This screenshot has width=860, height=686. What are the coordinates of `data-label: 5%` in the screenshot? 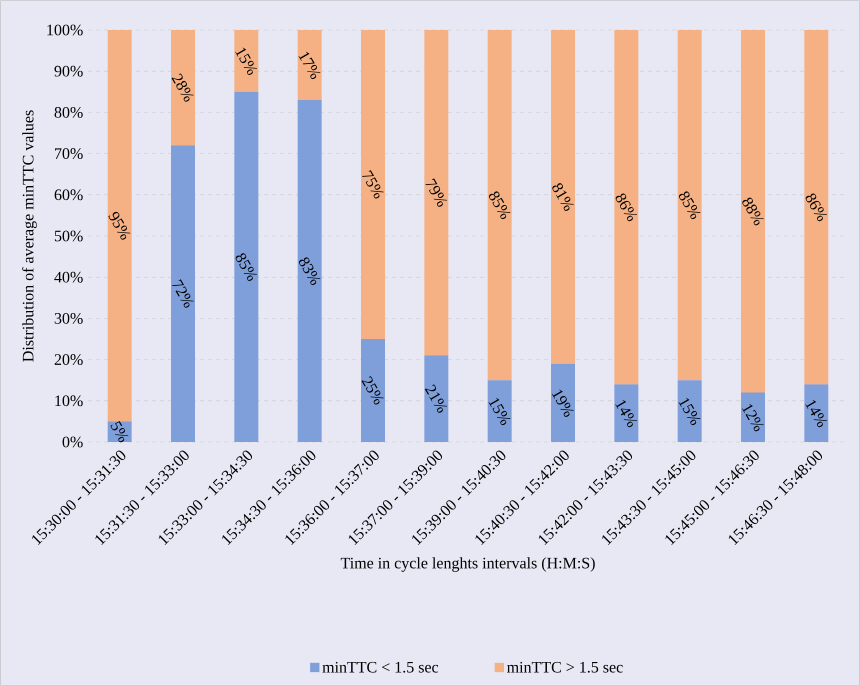 It's located at (119, 431).